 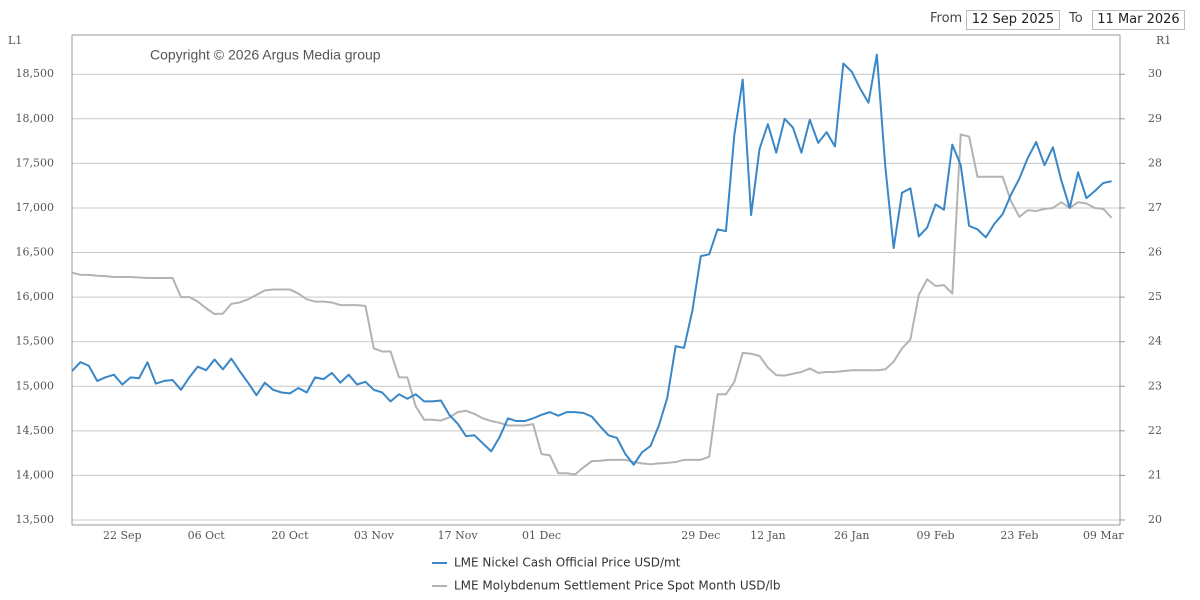 What do you see at coordinates (946, 18) in the screenshot?
I see `from-label: From` at bounding box center [946, 18].